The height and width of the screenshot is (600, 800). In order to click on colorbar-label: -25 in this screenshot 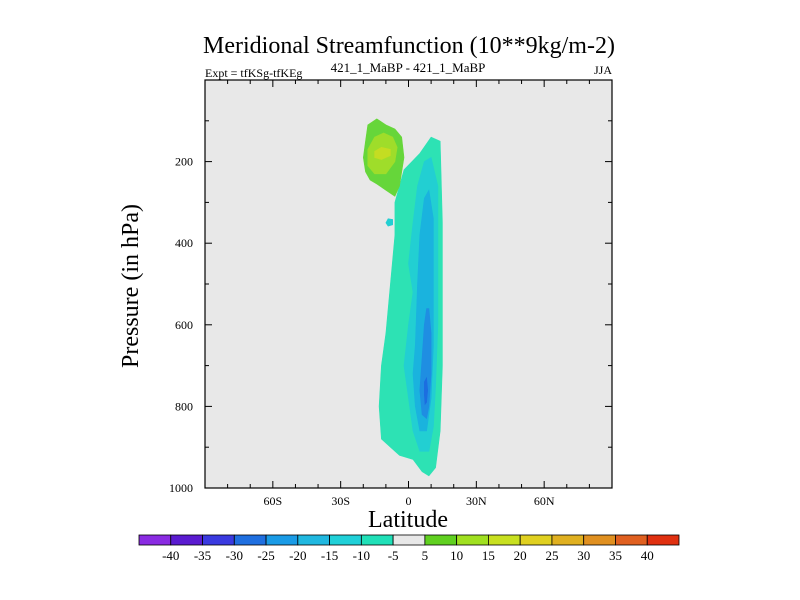, I will do `click(265, 555)`.